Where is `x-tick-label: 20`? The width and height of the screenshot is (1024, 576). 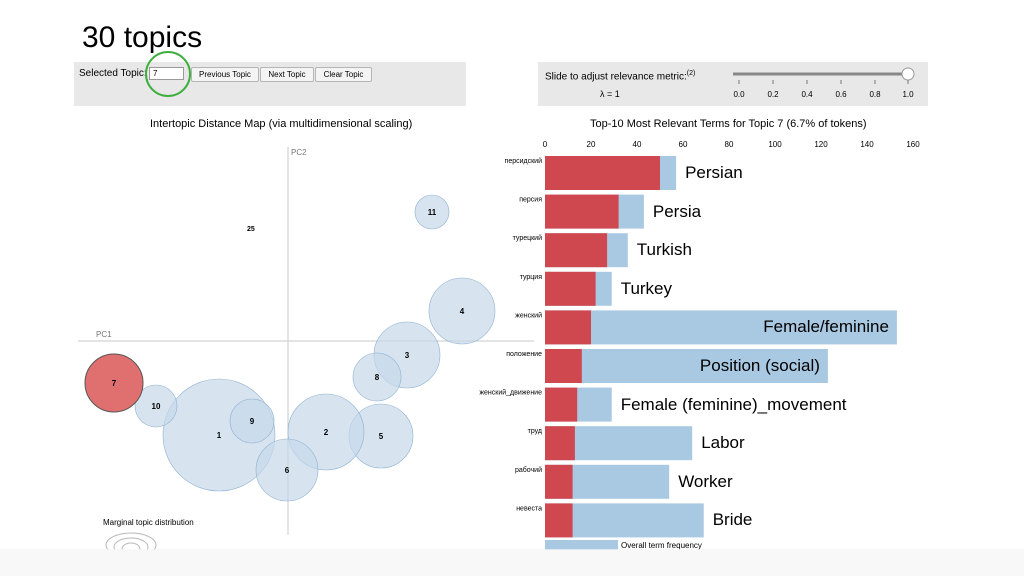
x-tick-label: 20 is located at coordinates (591, 144).